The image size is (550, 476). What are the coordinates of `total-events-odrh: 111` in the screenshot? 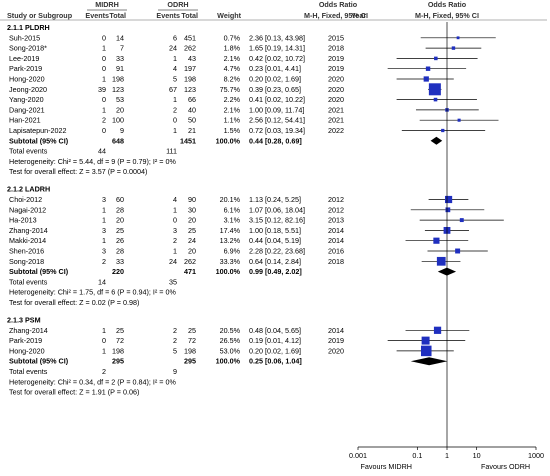 It's located at (171, 151).